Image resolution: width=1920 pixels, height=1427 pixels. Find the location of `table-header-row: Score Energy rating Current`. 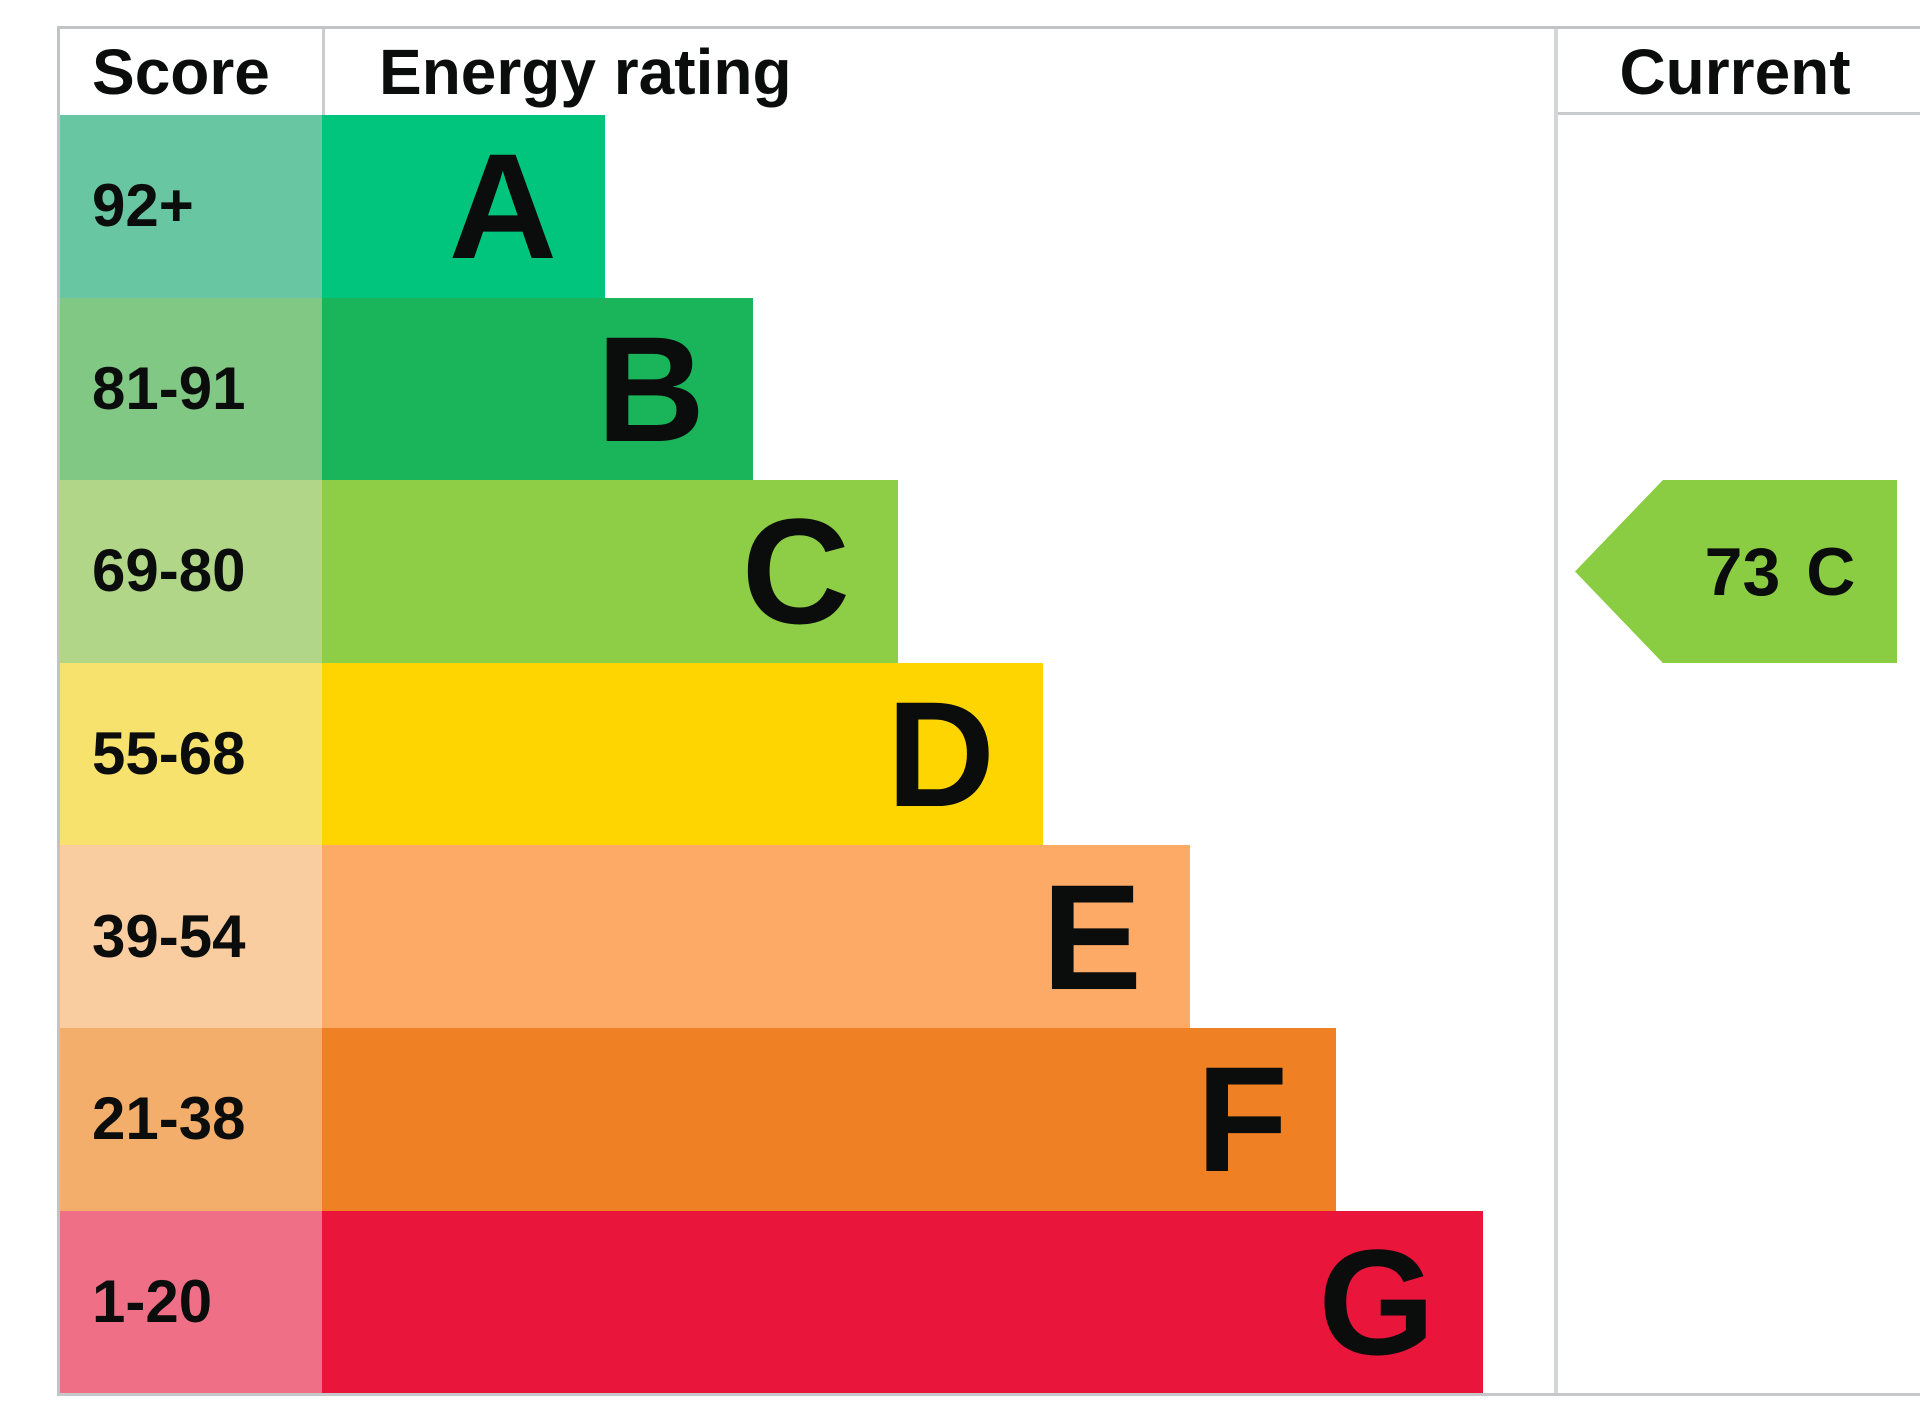

table-header-row: Score Energy rating Current is located at coordinates (990, 72).